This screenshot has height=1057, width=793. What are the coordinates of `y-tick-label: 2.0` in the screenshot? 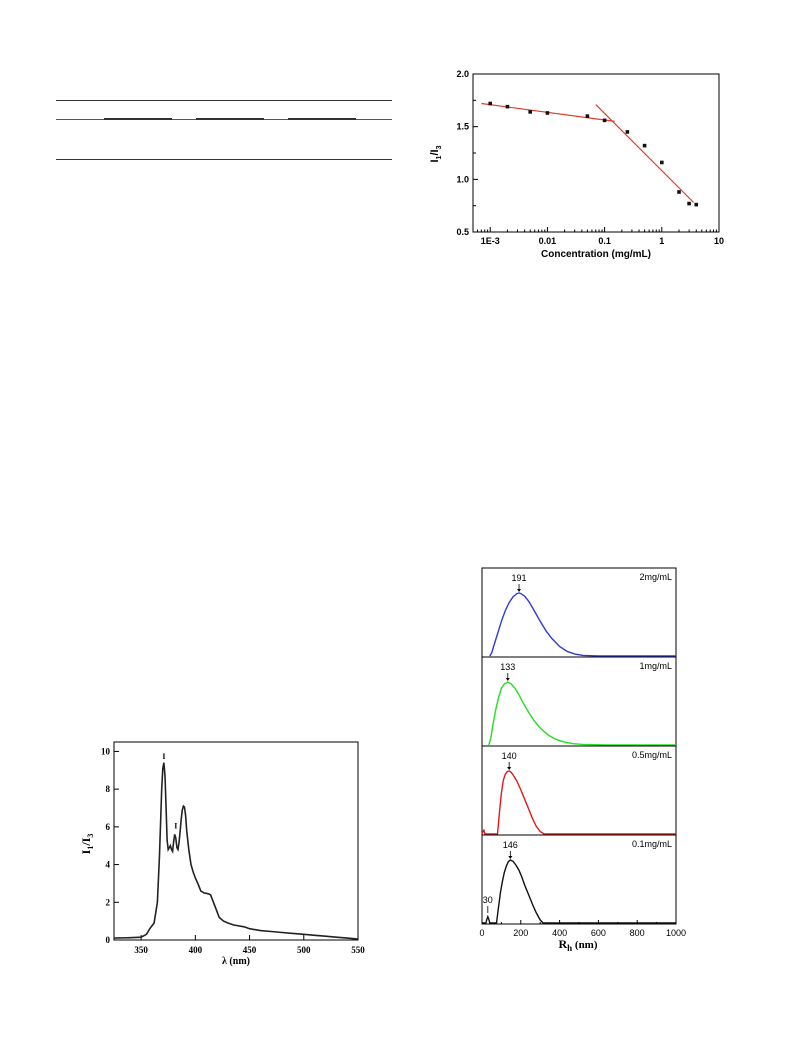 It's located at (462, 74).